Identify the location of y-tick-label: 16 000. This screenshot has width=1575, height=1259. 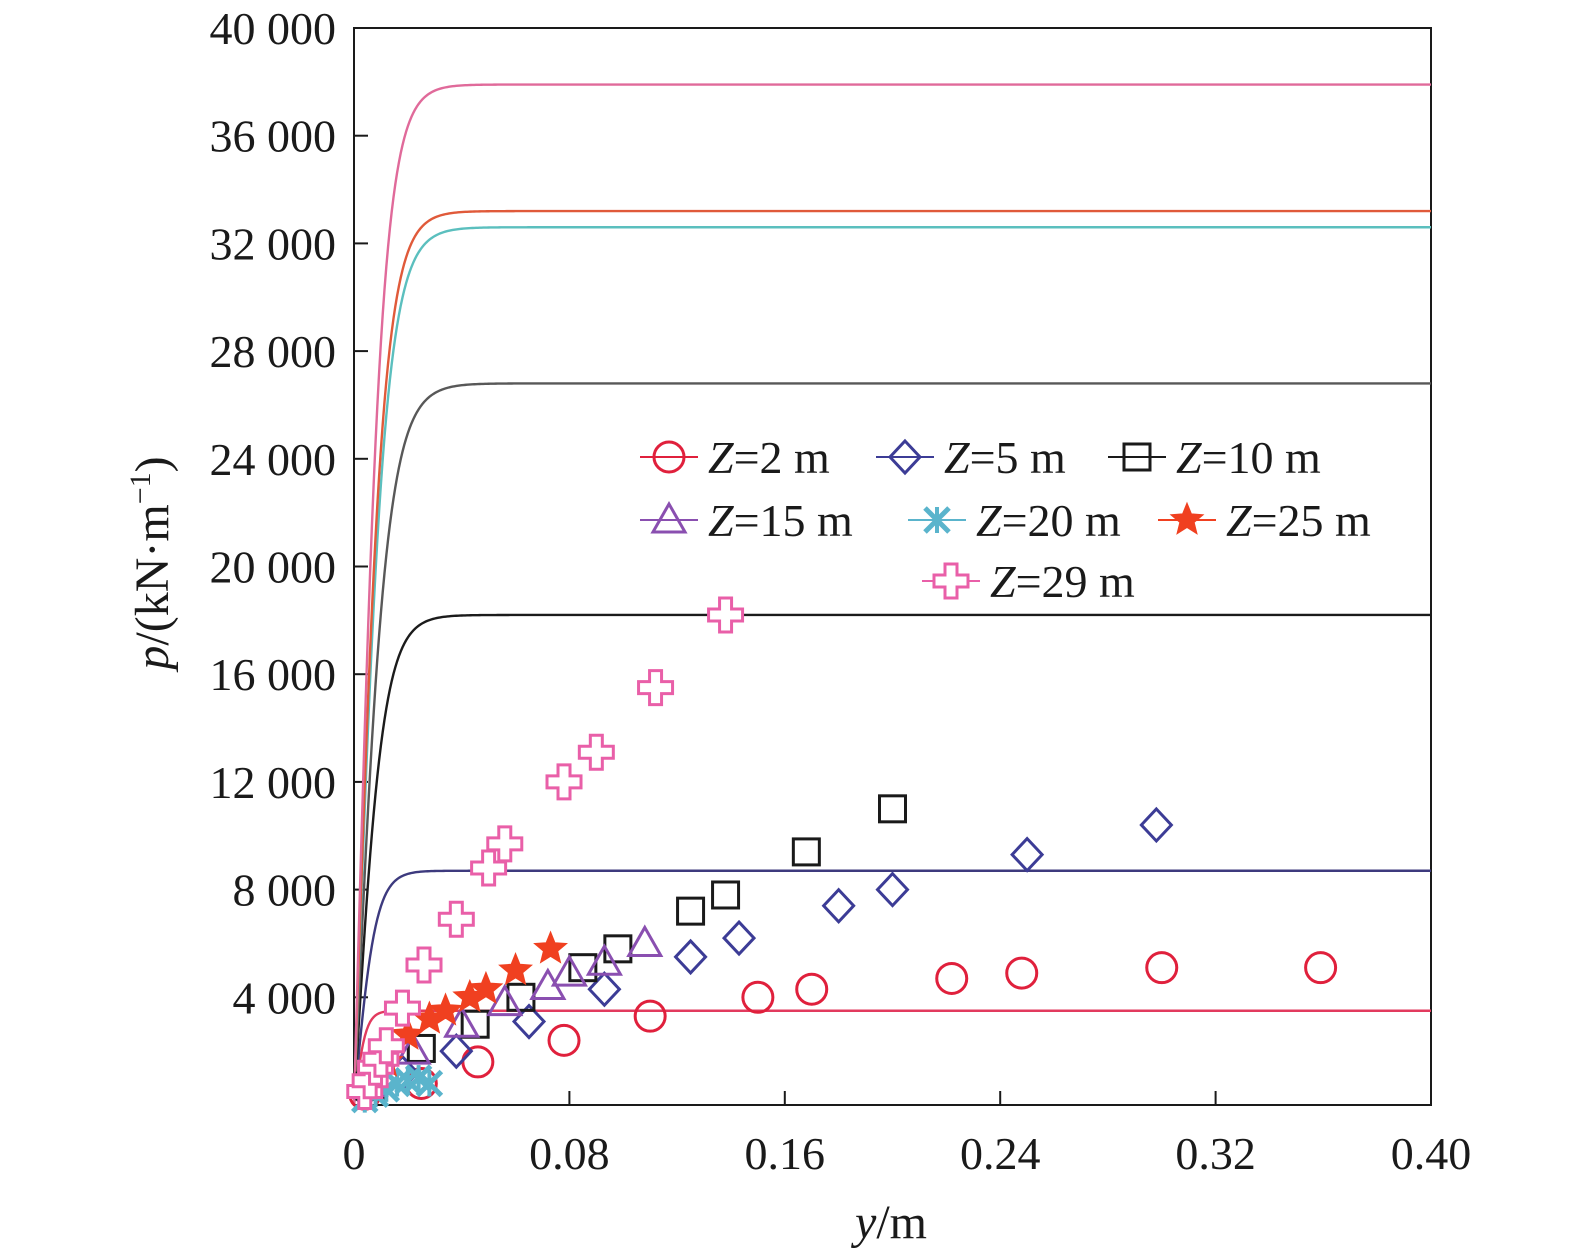
(273, 674).